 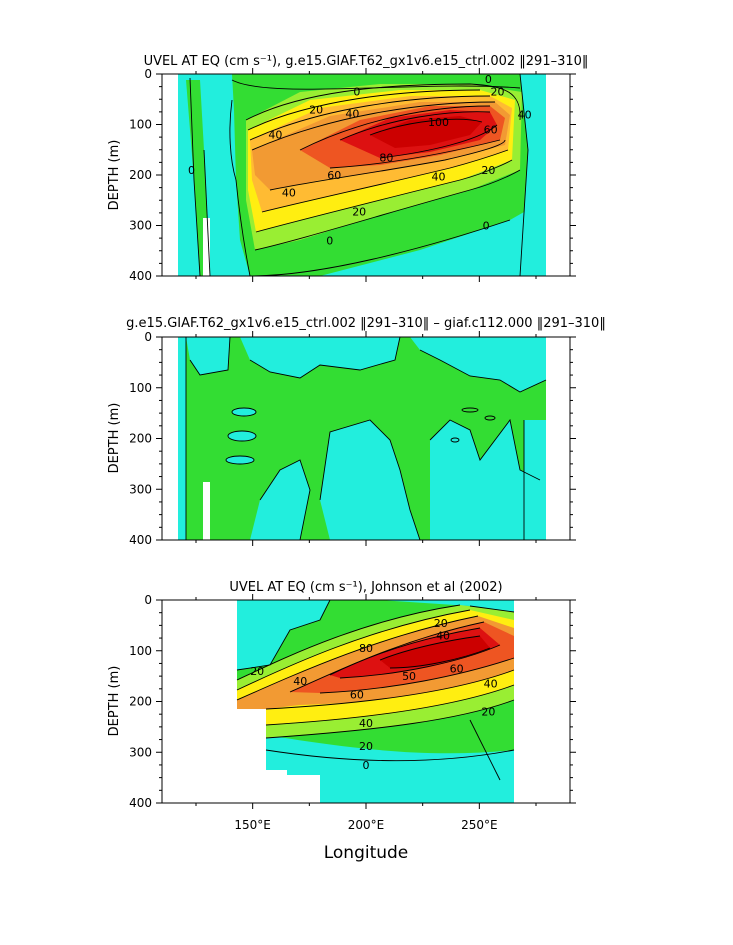 I want to click on contour-label: 100, so click(x=438, y=122).